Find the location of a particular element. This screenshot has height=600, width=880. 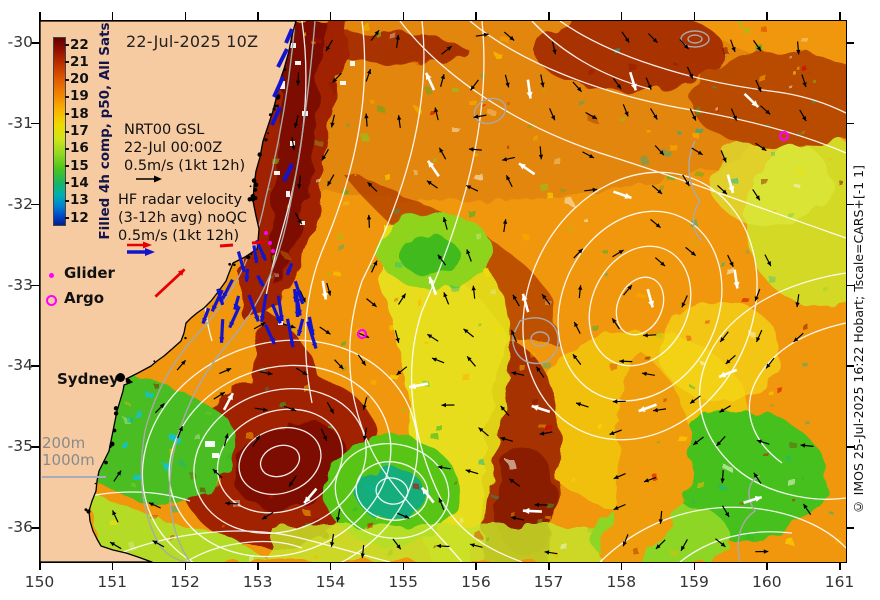

x-tick-label: 161 is located at coordinates (839, 582).